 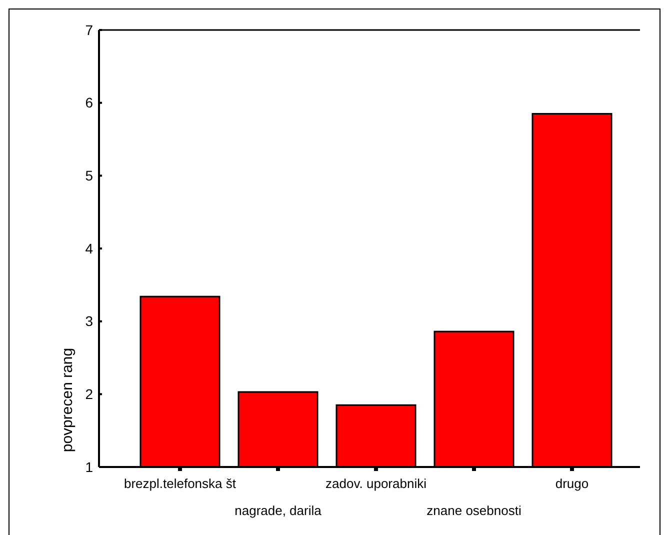 What do you see at coordinates (474, 510) in the screenshot?
I see `x-tick-label: znane osebnosti` at bounding box center [474, 510].